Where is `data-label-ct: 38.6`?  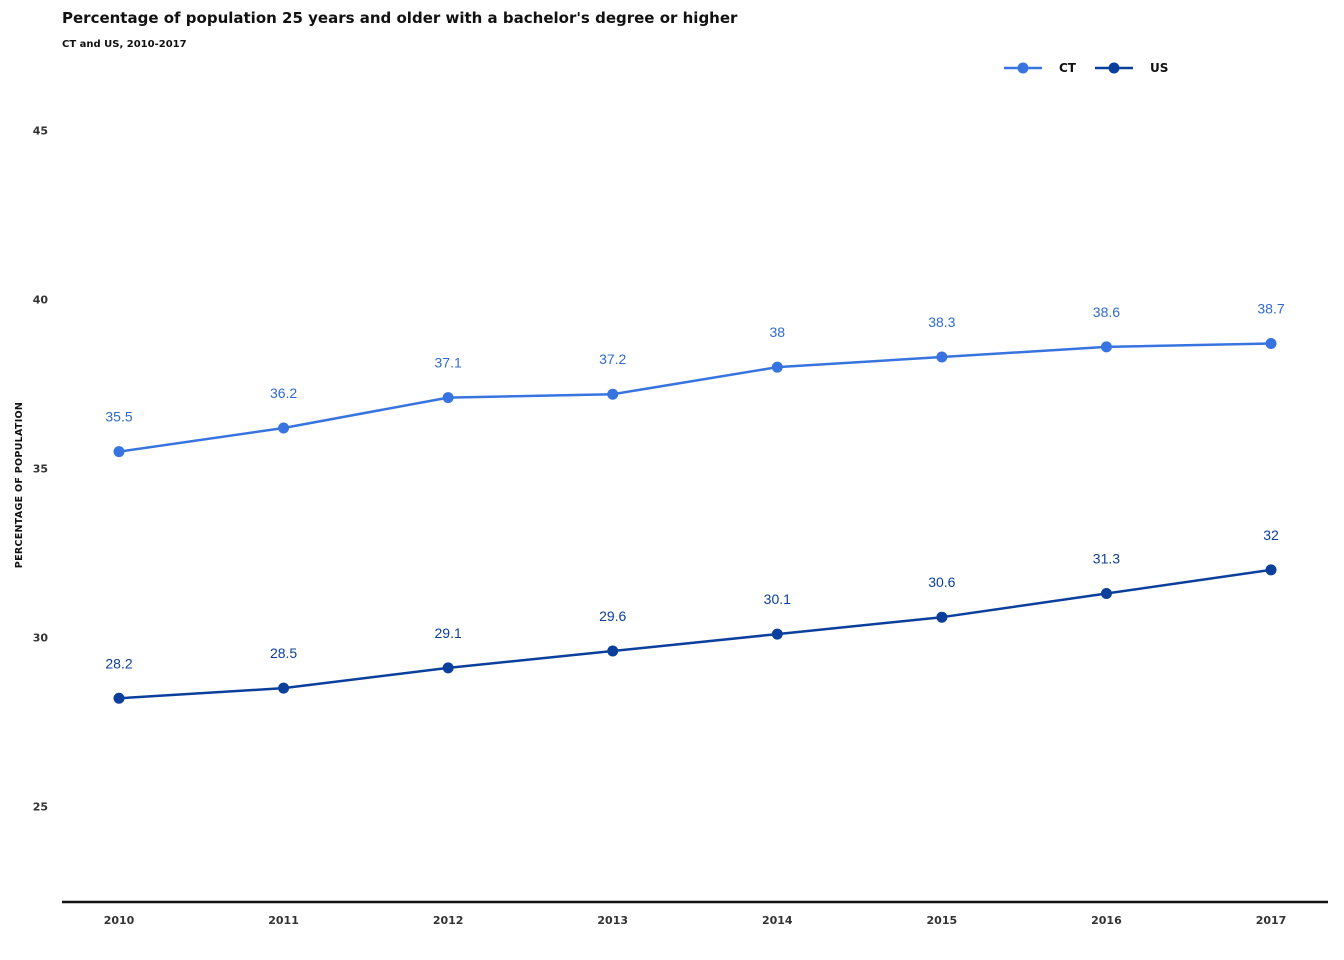
data-label-ct: 38.6 is located at coordinates (1106, 312).